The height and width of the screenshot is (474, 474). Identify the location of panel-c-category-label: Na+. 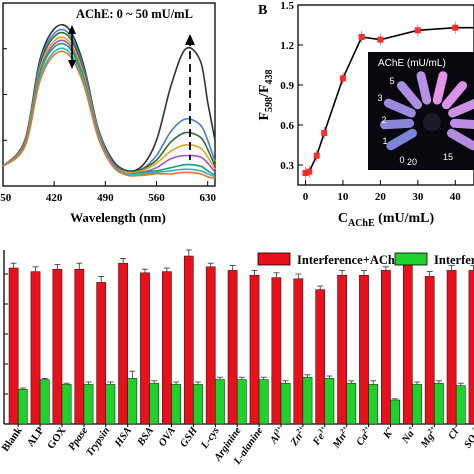
(408, 435).